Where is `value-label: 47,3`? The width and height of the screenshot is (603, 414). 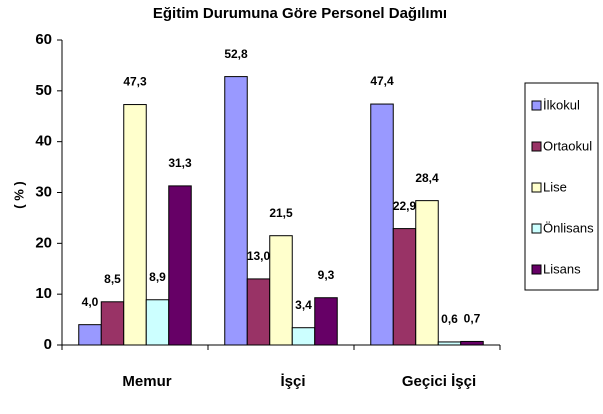
value-label: 47,3 is located at coordinates (135, 82).